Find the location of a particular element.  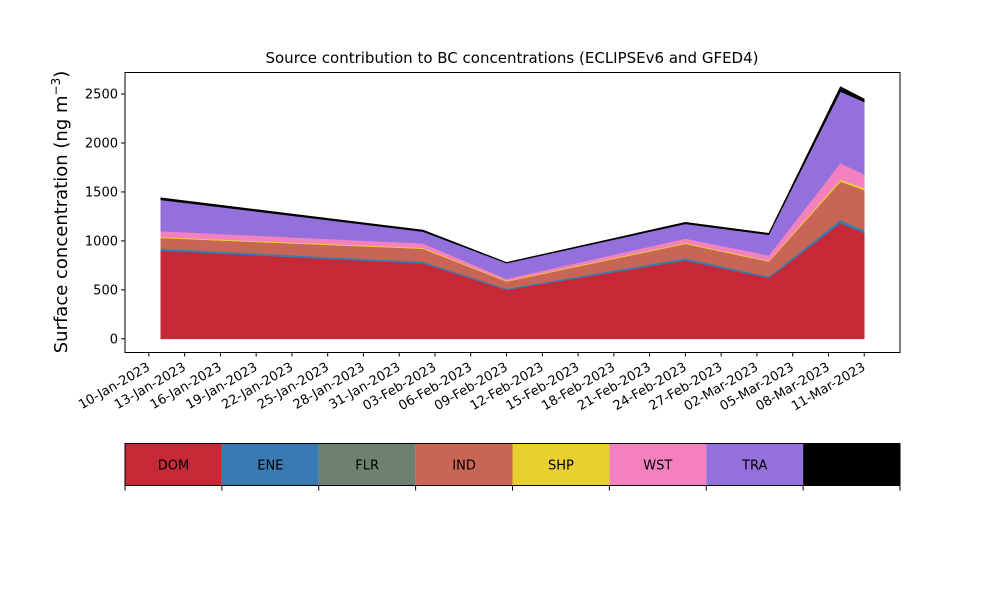

y-axis: 0 500 1000 1500 2000 2500 is located at coordinates (105, 217).